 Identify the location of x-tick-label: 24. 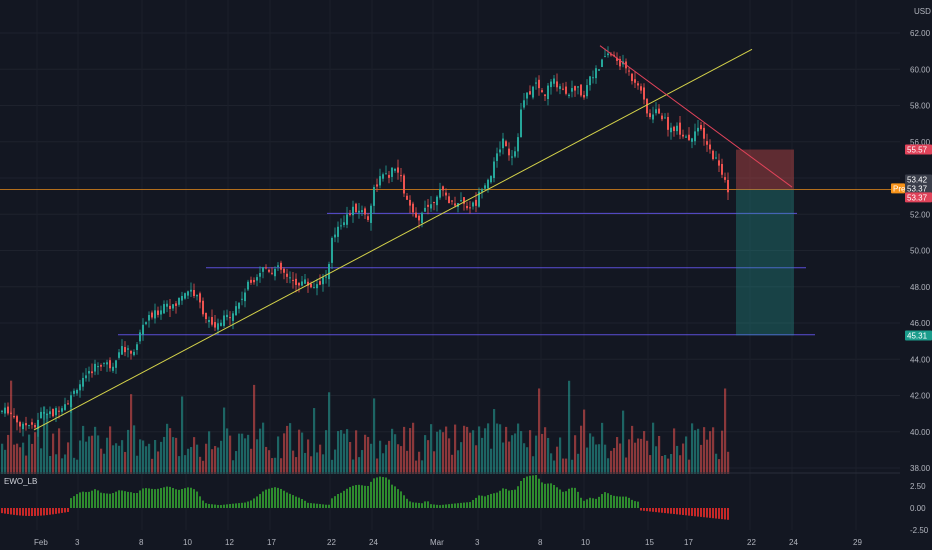
(373, 542).